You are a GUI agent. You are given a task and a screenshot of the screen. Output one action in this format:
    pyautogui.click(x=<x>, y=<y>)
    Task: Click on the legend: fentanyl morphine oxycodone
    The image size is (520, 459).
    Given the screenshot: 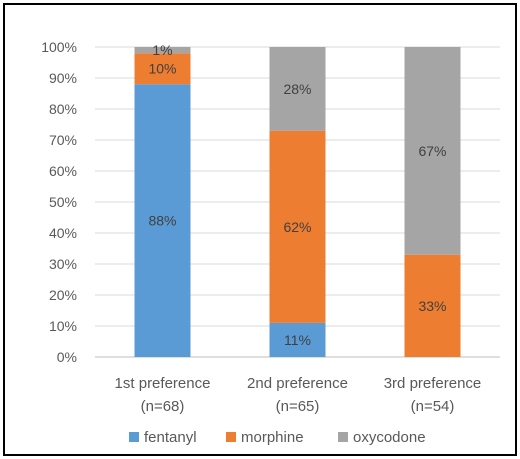 What is the action you would take?
    pyautogui.click(x=277, y=437)
    